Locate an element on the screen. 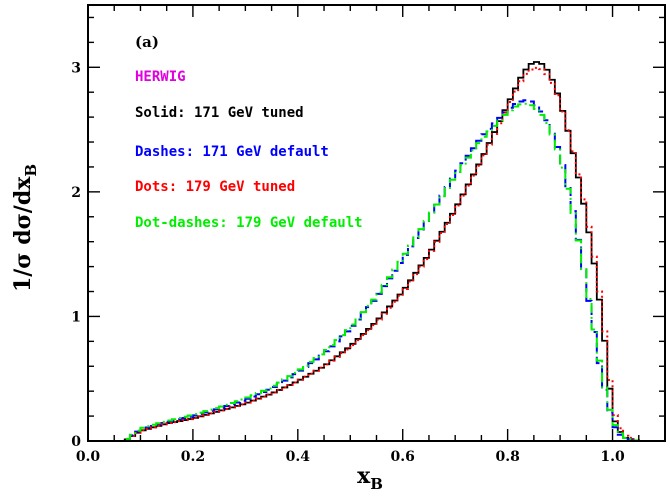  x-axis-label-sub: B is located at coordinates (376, 484).